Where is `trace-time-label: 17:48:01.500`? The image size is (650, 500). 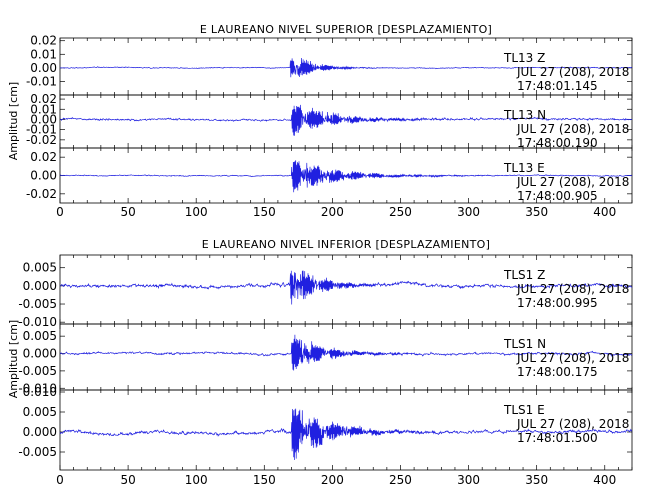
trace-time-label: 17:48:01.500 is located at coordinates (557, 438).